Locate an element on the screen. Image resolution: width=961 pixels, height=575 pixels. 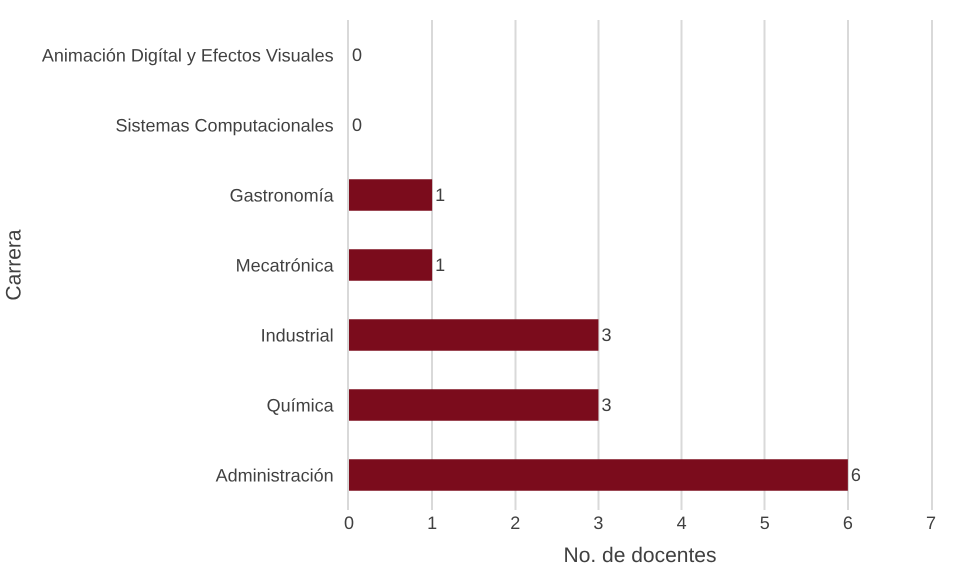
y-tick-label: Sistemas Computacionales is located at coordinates (225, 125).